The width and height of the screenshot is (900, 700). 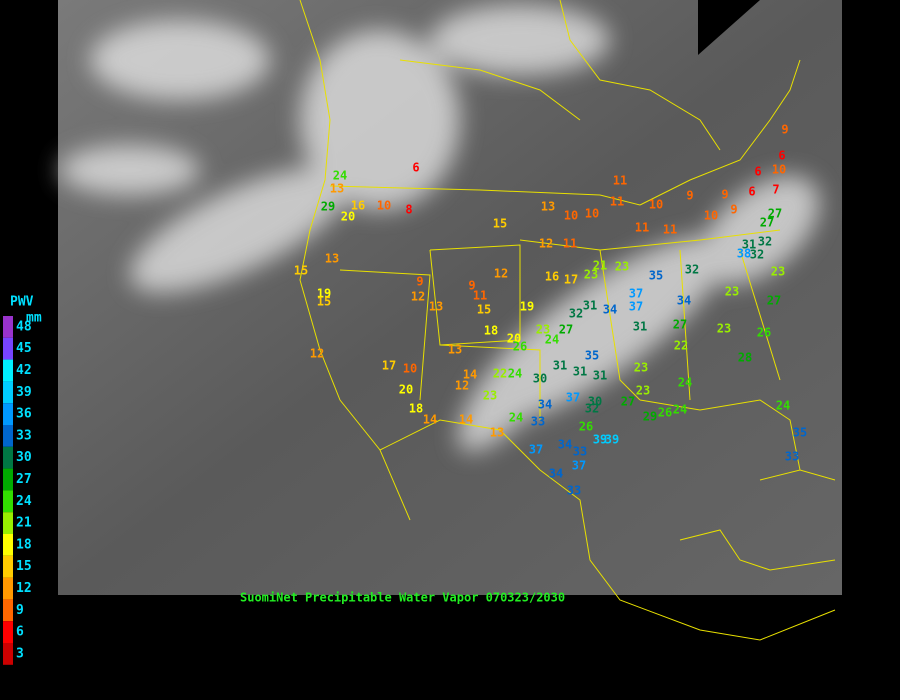 I want to click on station-value: 22, so click(x=681, y=346).